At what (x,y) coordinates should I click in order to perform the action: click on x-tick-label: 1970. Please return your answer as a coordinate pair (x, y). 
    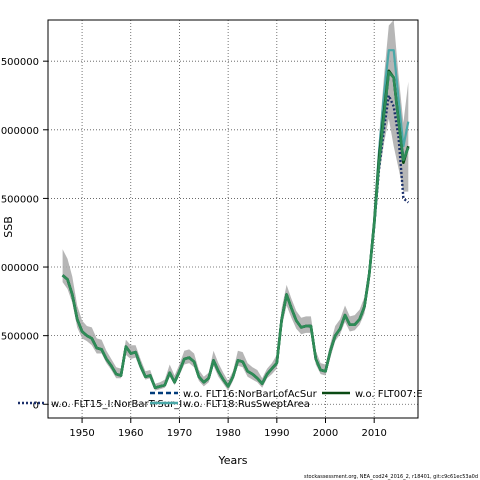
    Looking at the image, I should click on (179, 433).